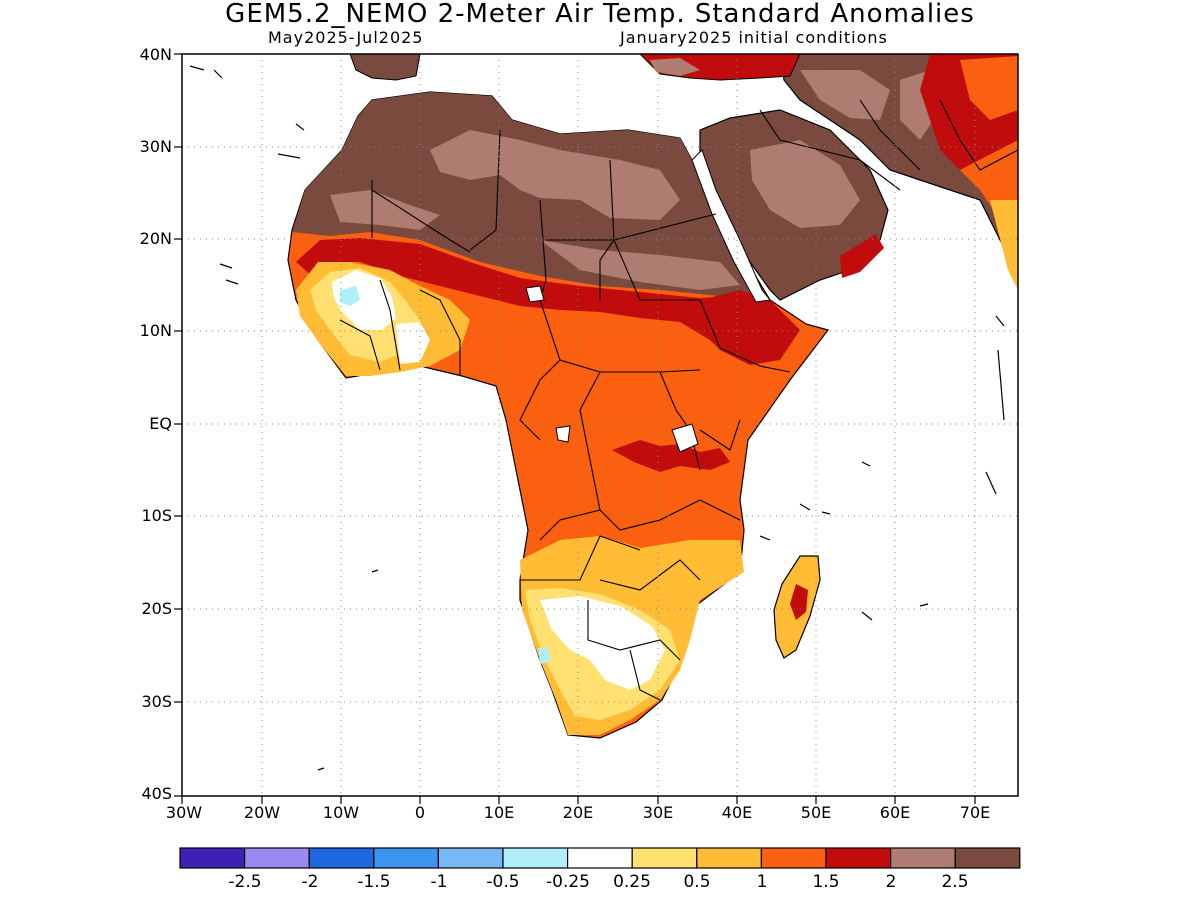 The image size is (1200, 900). Describe the element at coordinates (160, 423) in the screenshot. I see `lat-label: EQ` at that location.